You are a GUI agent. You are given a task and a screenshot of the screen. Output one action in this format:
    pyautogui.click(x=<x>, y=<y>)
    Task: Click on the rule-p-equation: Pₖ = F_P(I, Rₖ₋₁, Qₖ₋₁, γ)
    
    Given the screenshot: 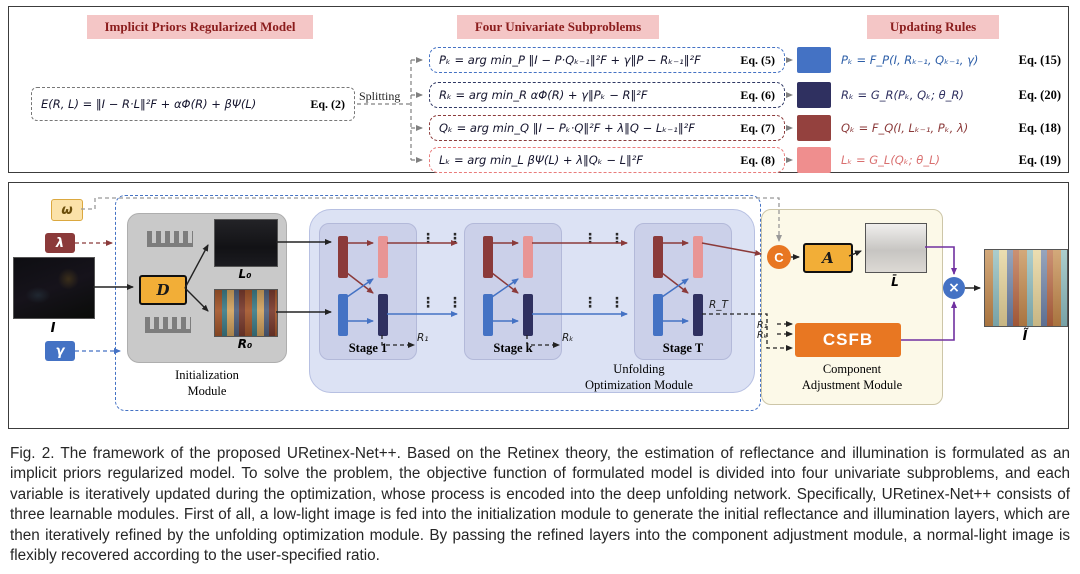 What is the action you would take?
    pyautogui.click(x=910, y=60)
    